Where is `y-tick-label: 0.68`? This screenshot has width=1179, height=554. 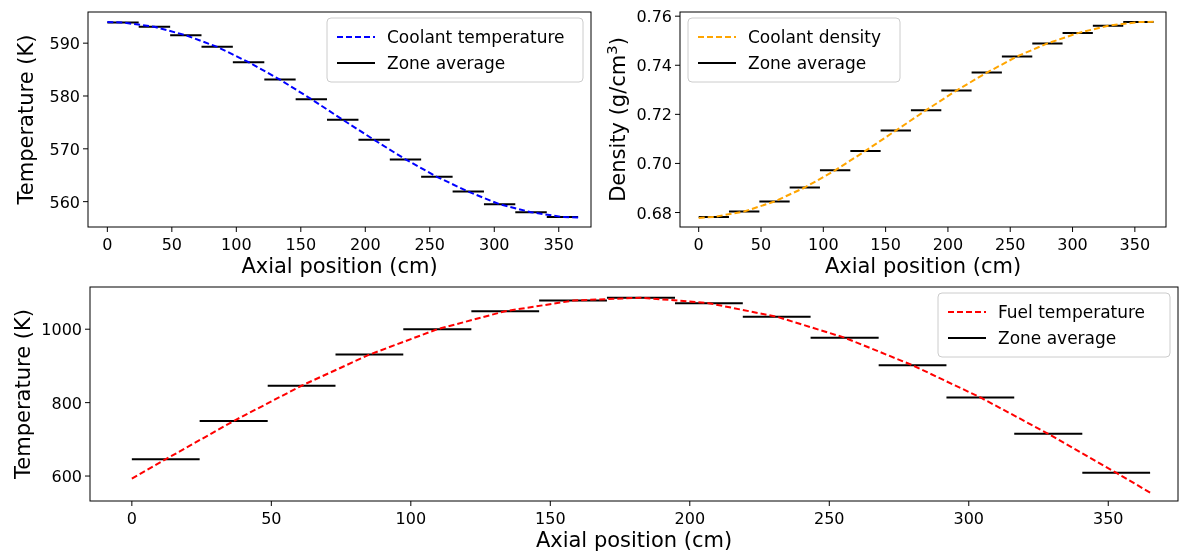 y-tick-label: 0.68 is located at coordinates (654, 213).